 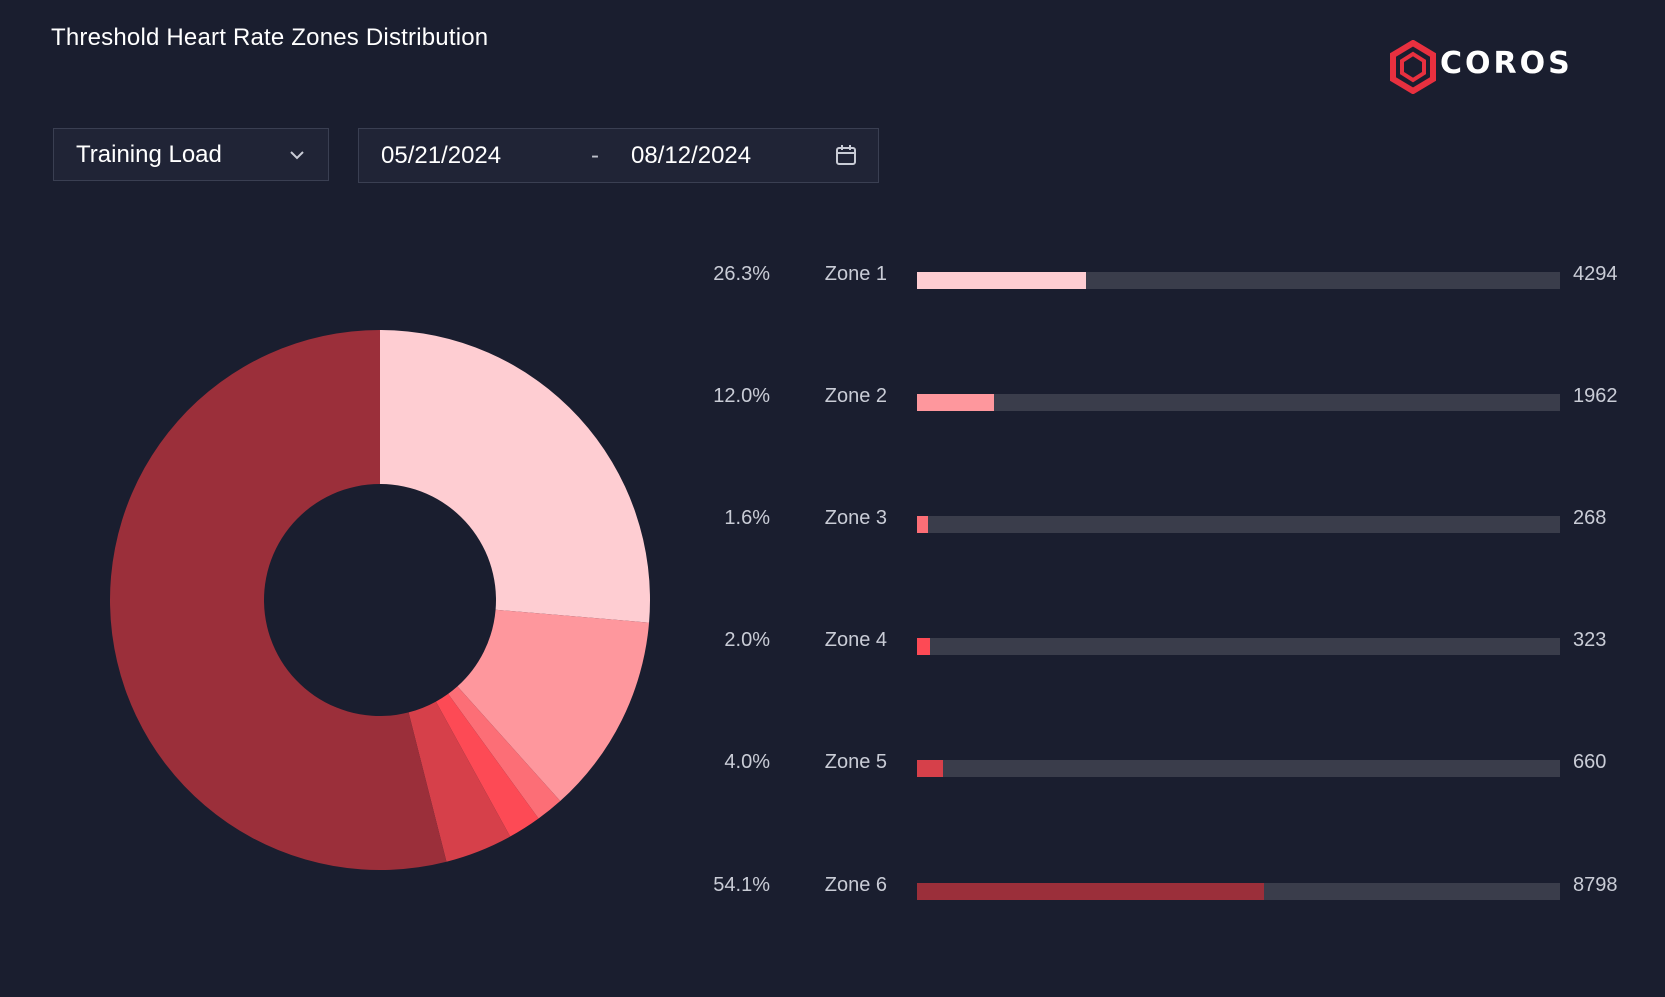 I want to click on zone-2-label: Zone 2, so click(x=855, y=396).